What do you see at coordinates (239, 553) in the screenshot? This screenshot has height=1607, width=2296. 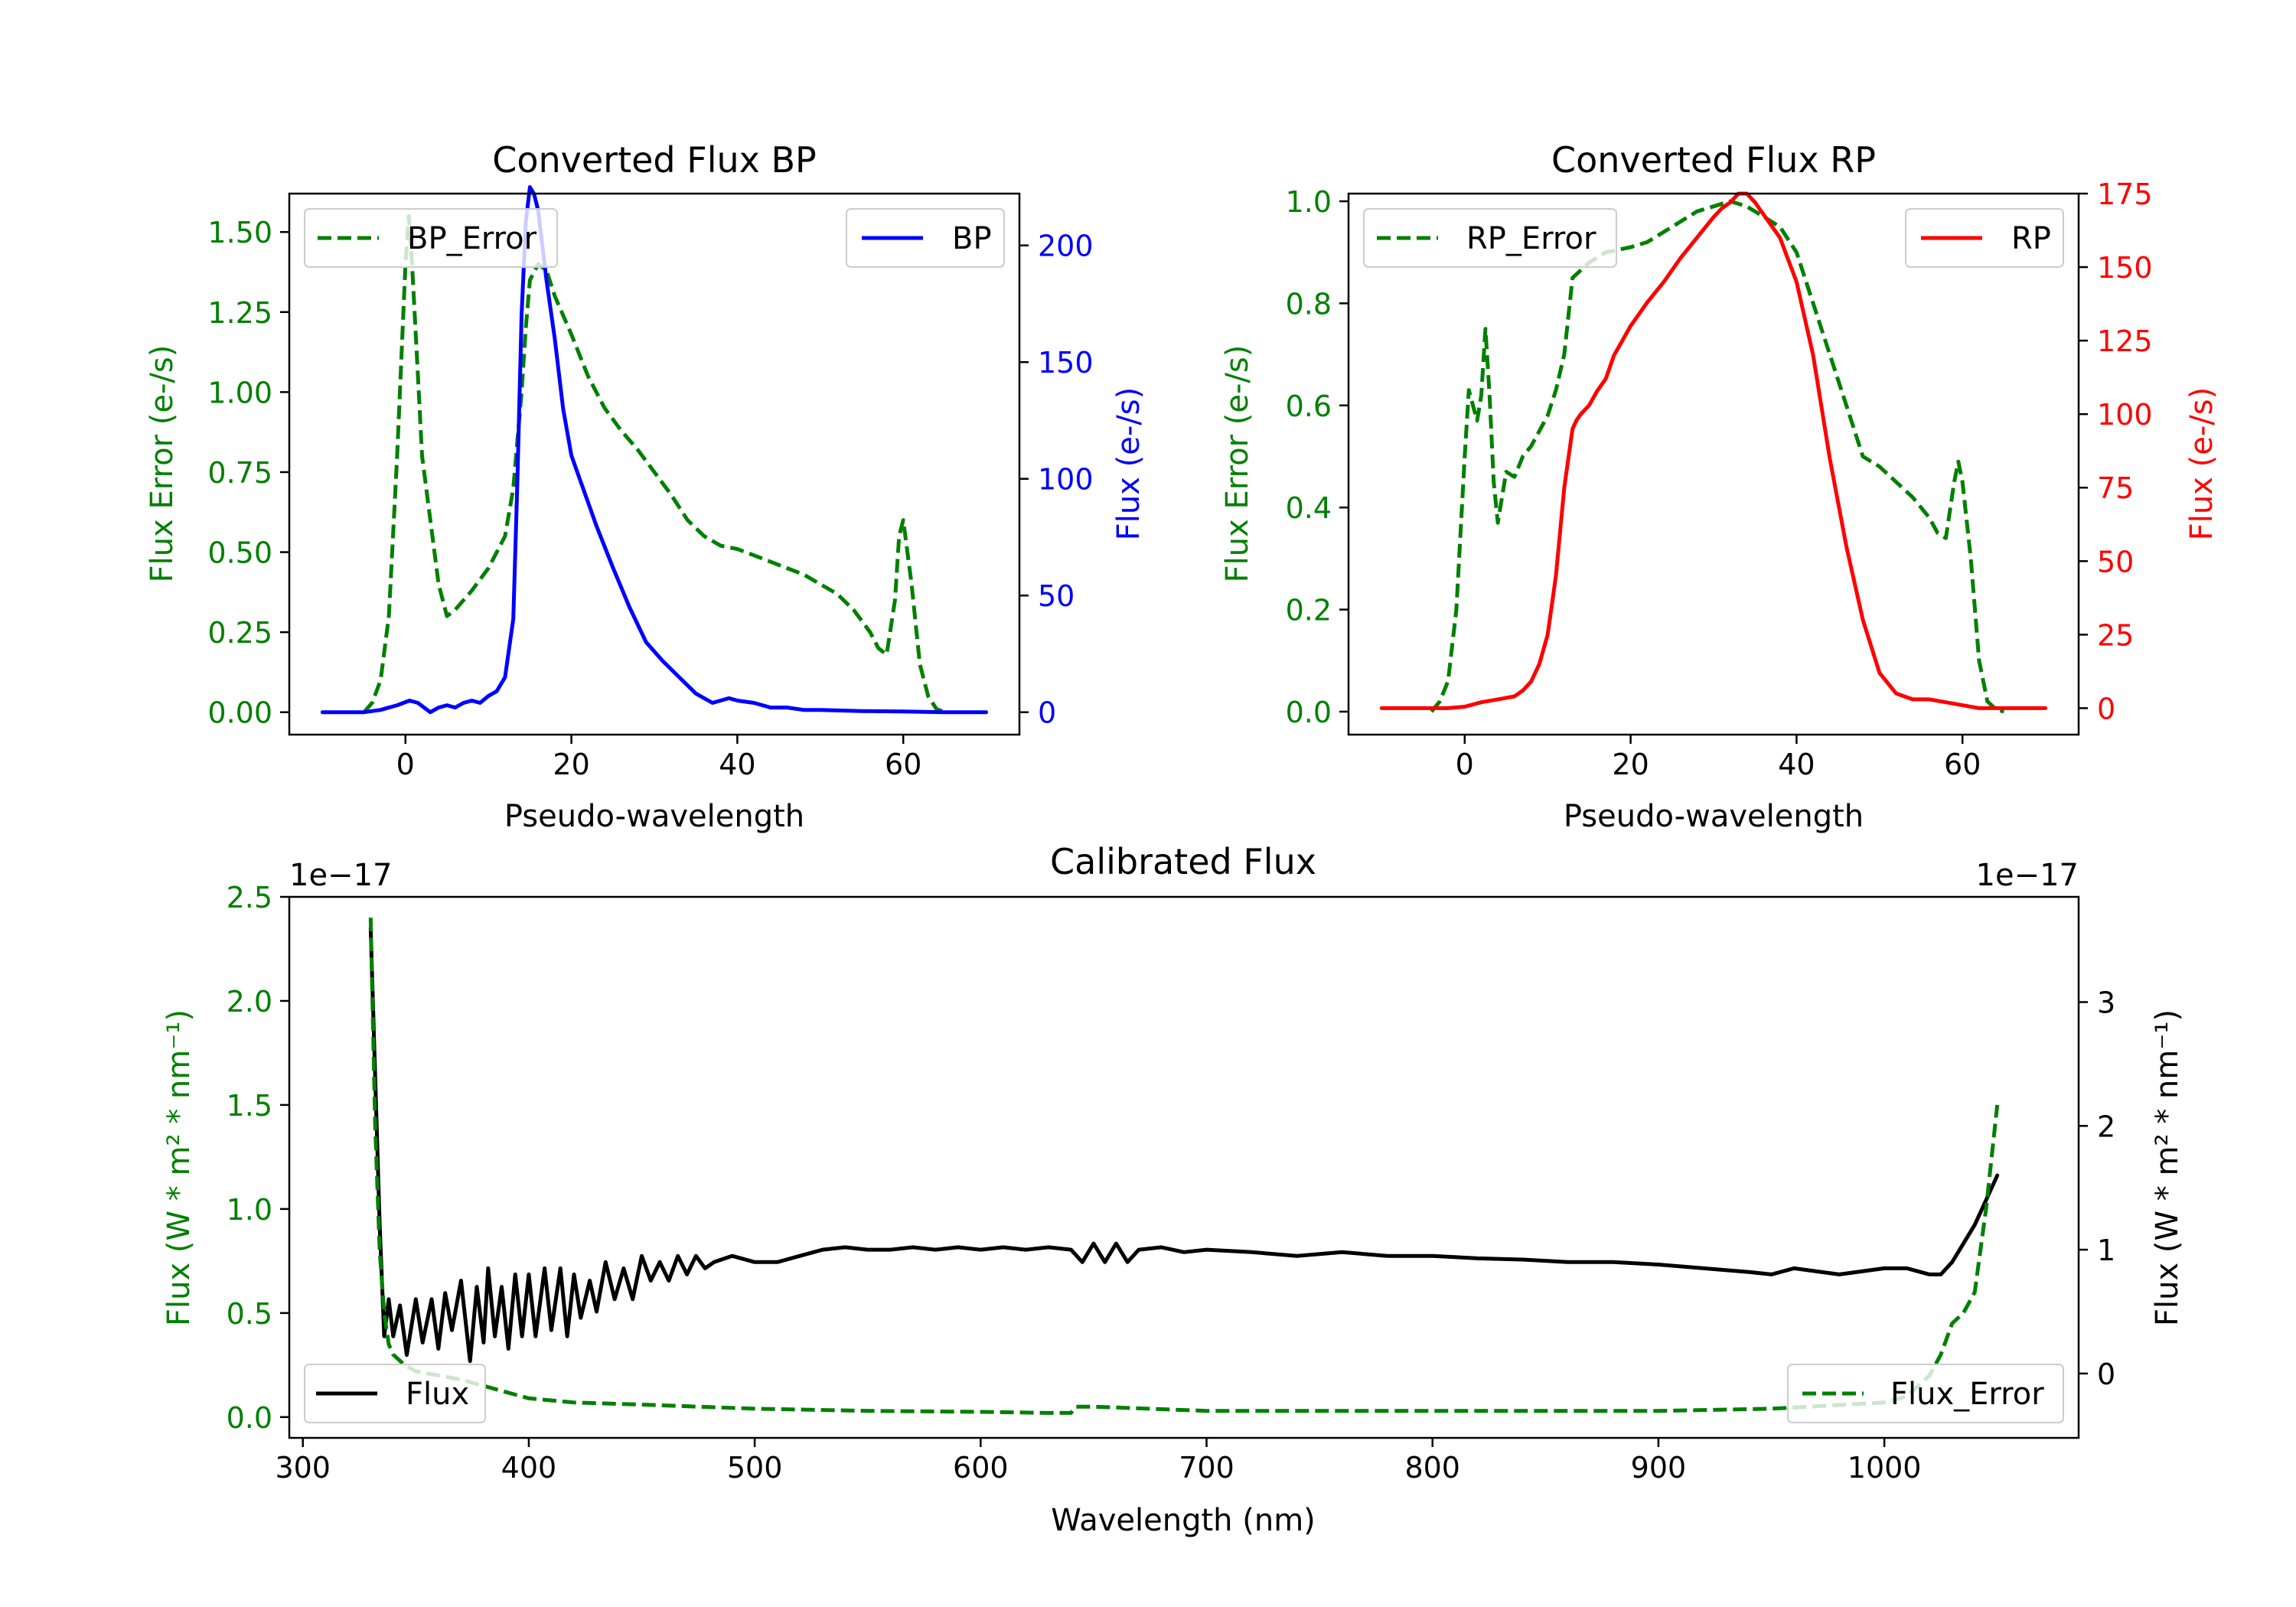 I see `left-y-tick-label: 0.50` at bounding box center [239, 553].